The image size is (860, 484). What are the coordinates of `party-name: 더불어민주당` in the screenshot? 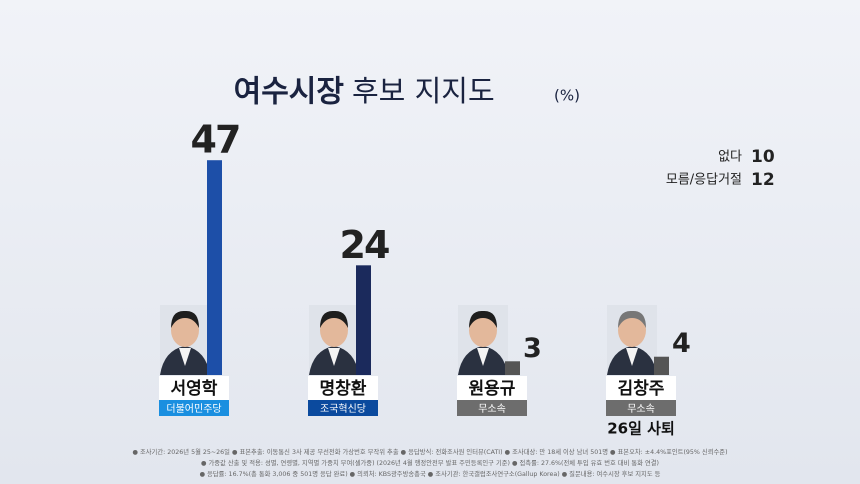 It's located at (193, 409).